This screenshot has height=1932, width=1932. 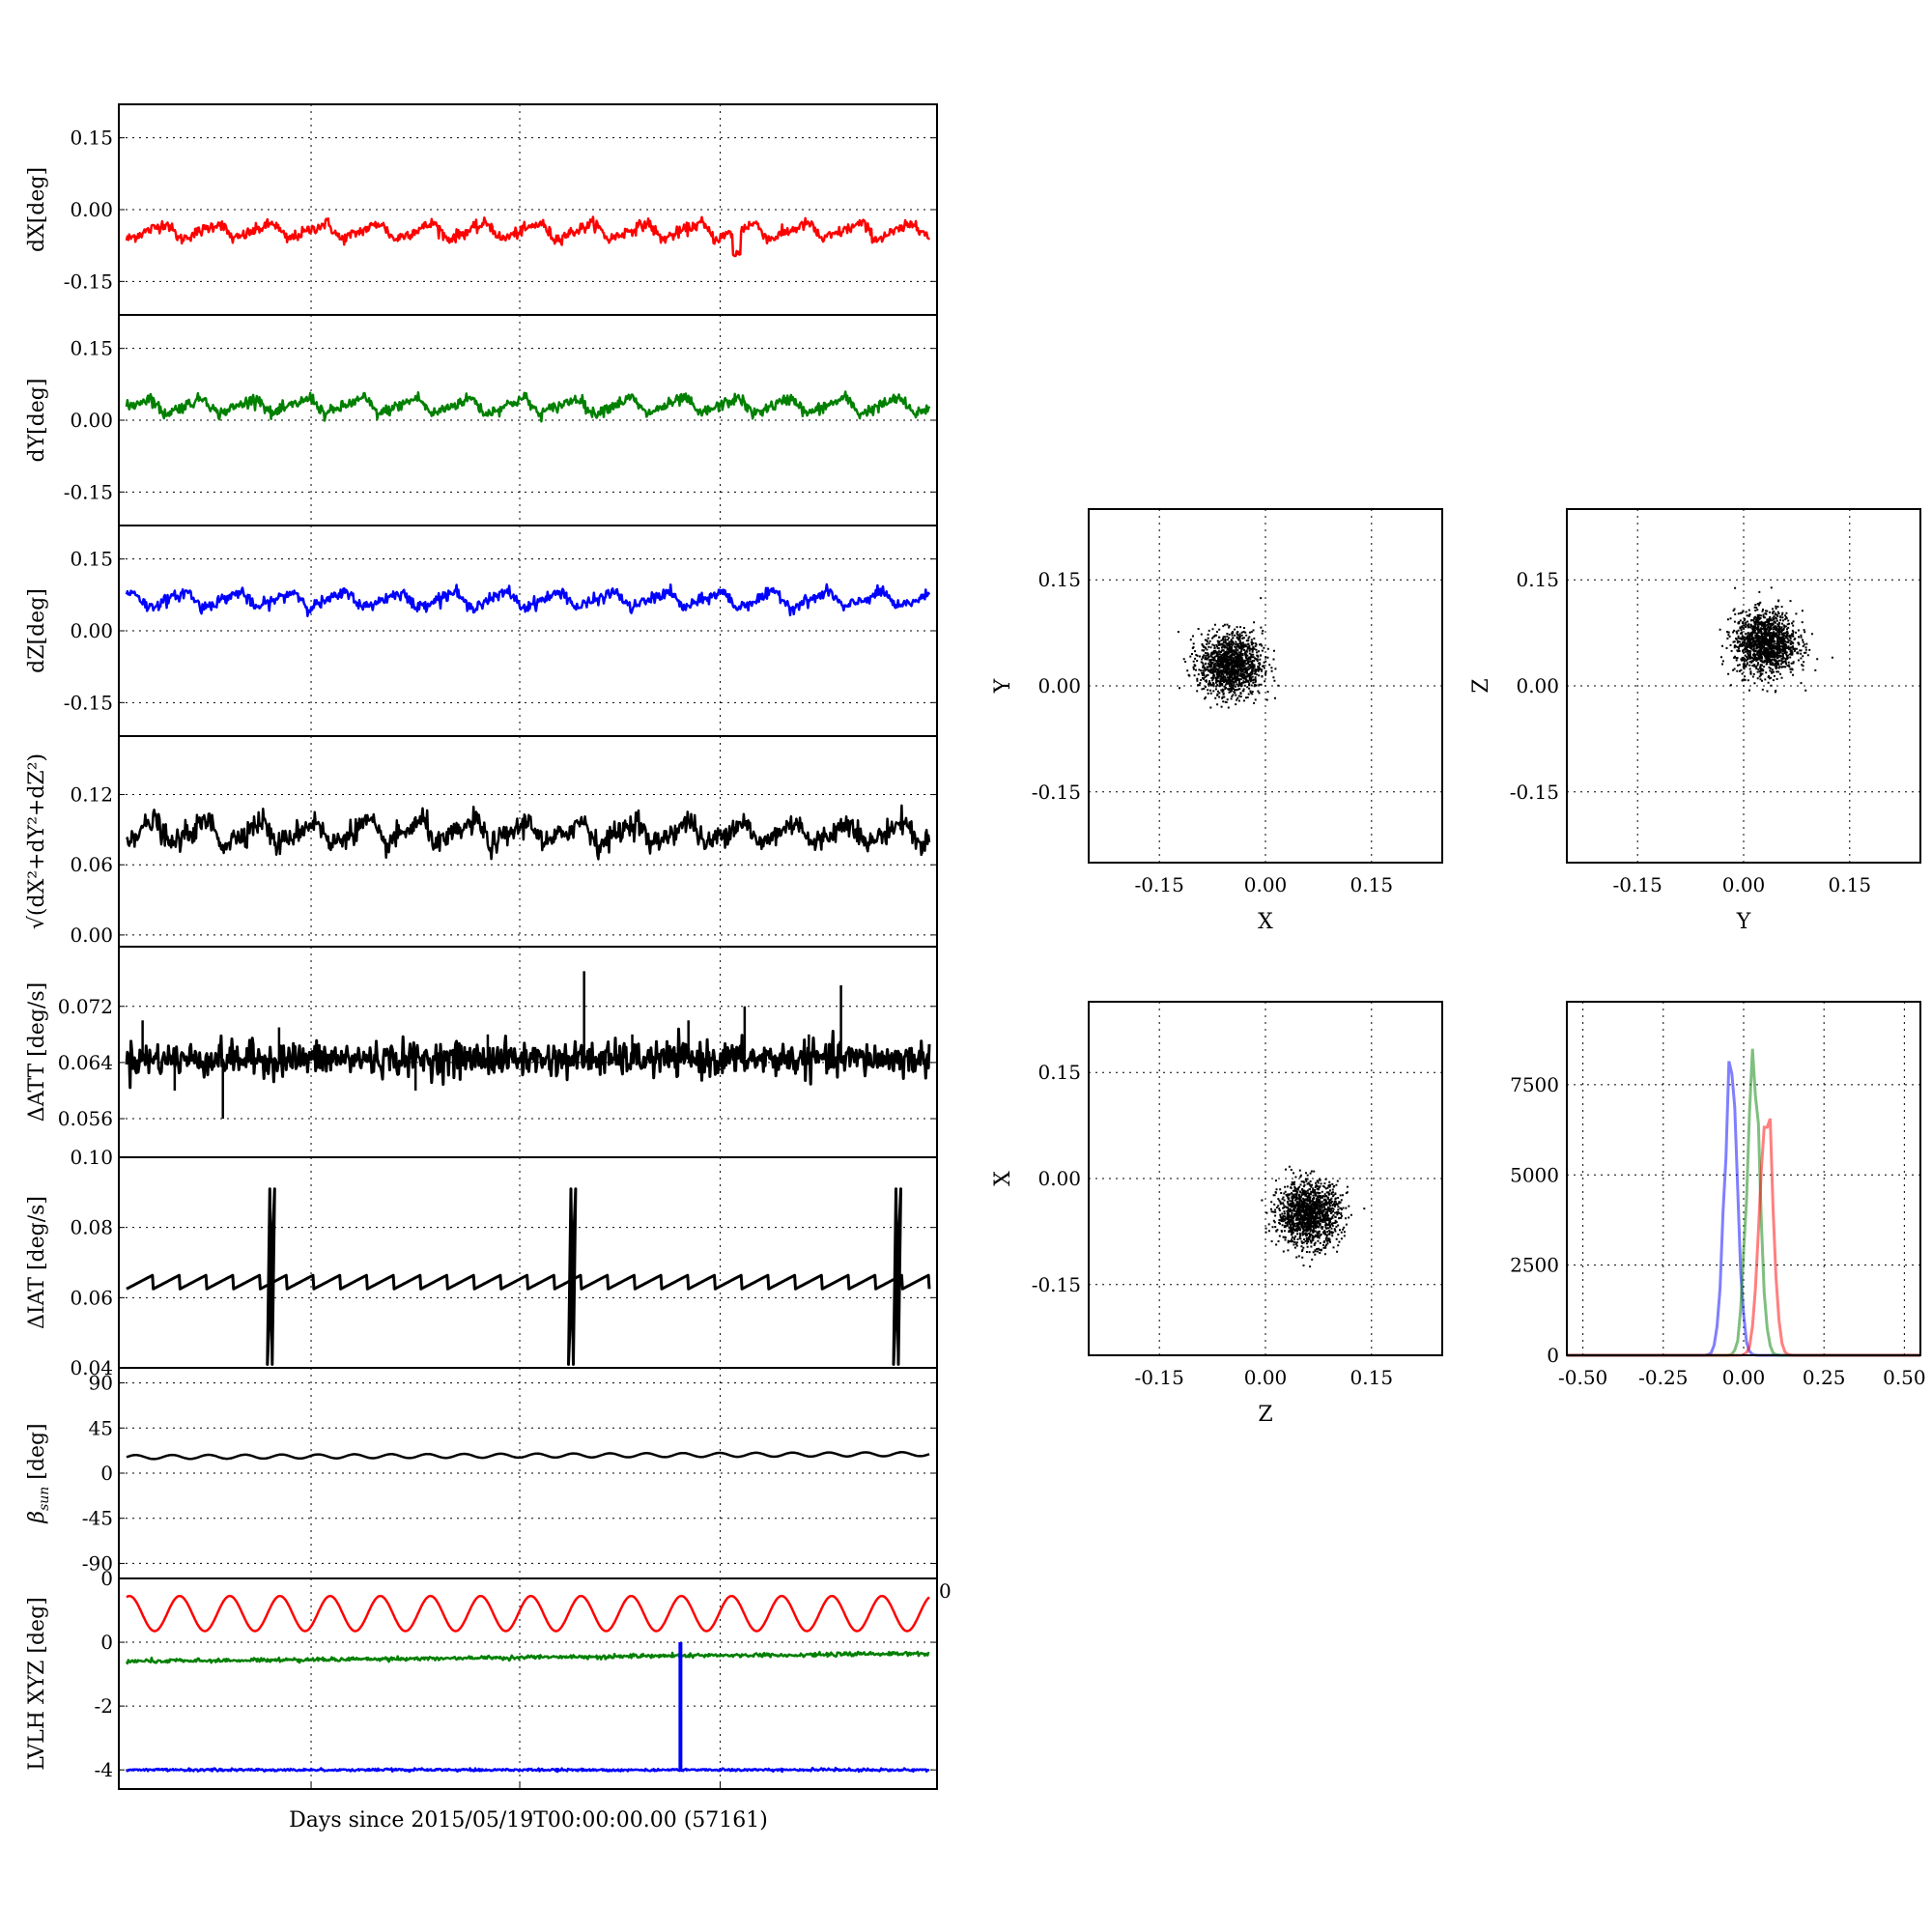 I want to click on y-axis-label: dY[deg], so click(x=37, y=421).